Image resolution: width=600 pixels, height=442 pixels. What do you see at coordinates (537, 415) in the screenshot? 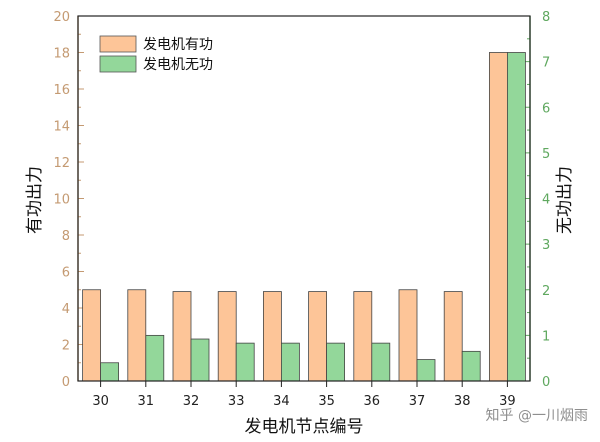
I see `watermark-text: 知乎 @一川烟雨` at bounding box center [537, 415].